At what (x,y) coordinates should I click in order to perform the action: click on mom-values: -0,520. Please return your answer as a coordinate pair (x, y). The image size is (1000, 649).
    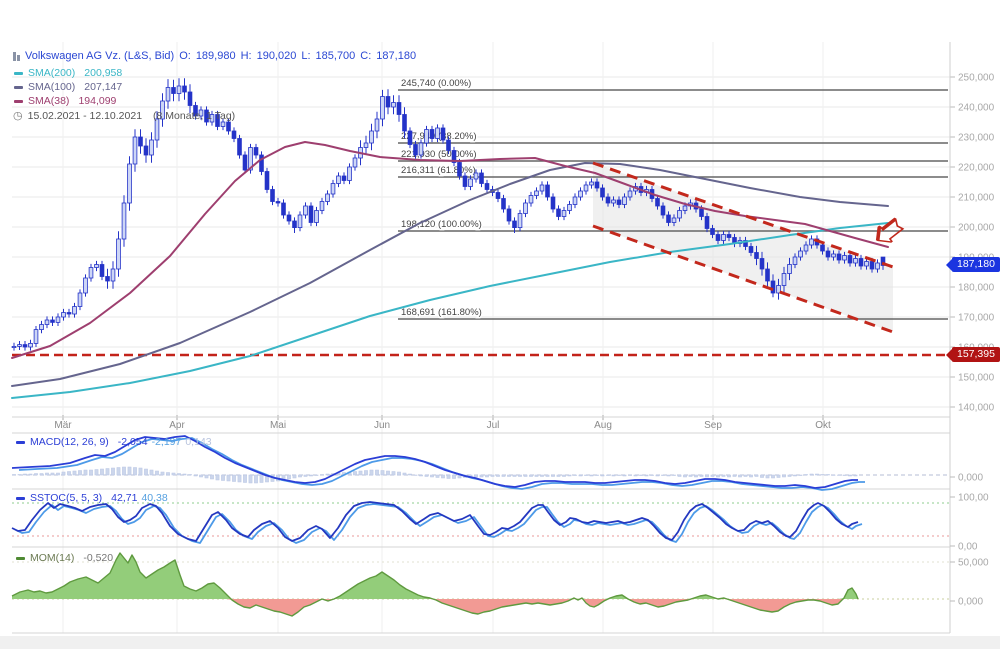
    Looking at the image, I should click on (98, 558).